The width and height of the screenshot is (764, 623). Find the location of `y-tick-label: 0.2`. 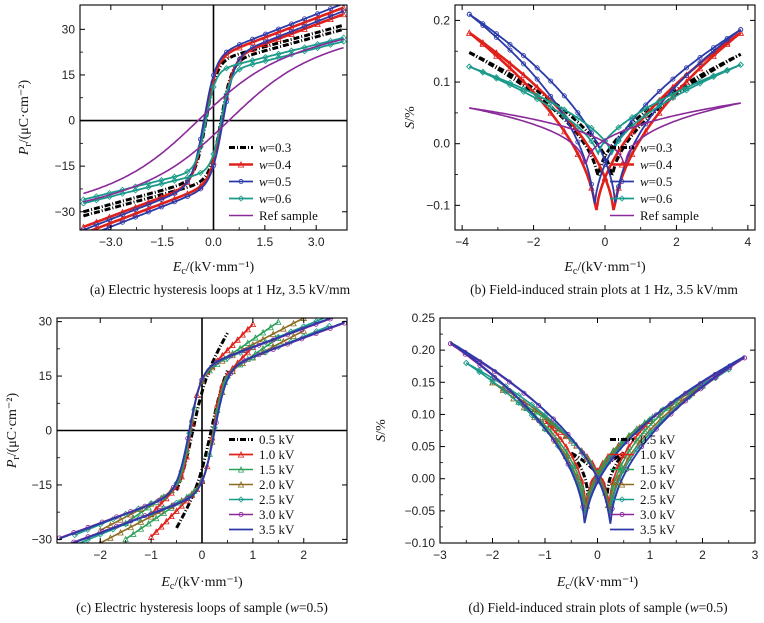

y-tick-label: 0.2 is located at coordinates (441, 20).